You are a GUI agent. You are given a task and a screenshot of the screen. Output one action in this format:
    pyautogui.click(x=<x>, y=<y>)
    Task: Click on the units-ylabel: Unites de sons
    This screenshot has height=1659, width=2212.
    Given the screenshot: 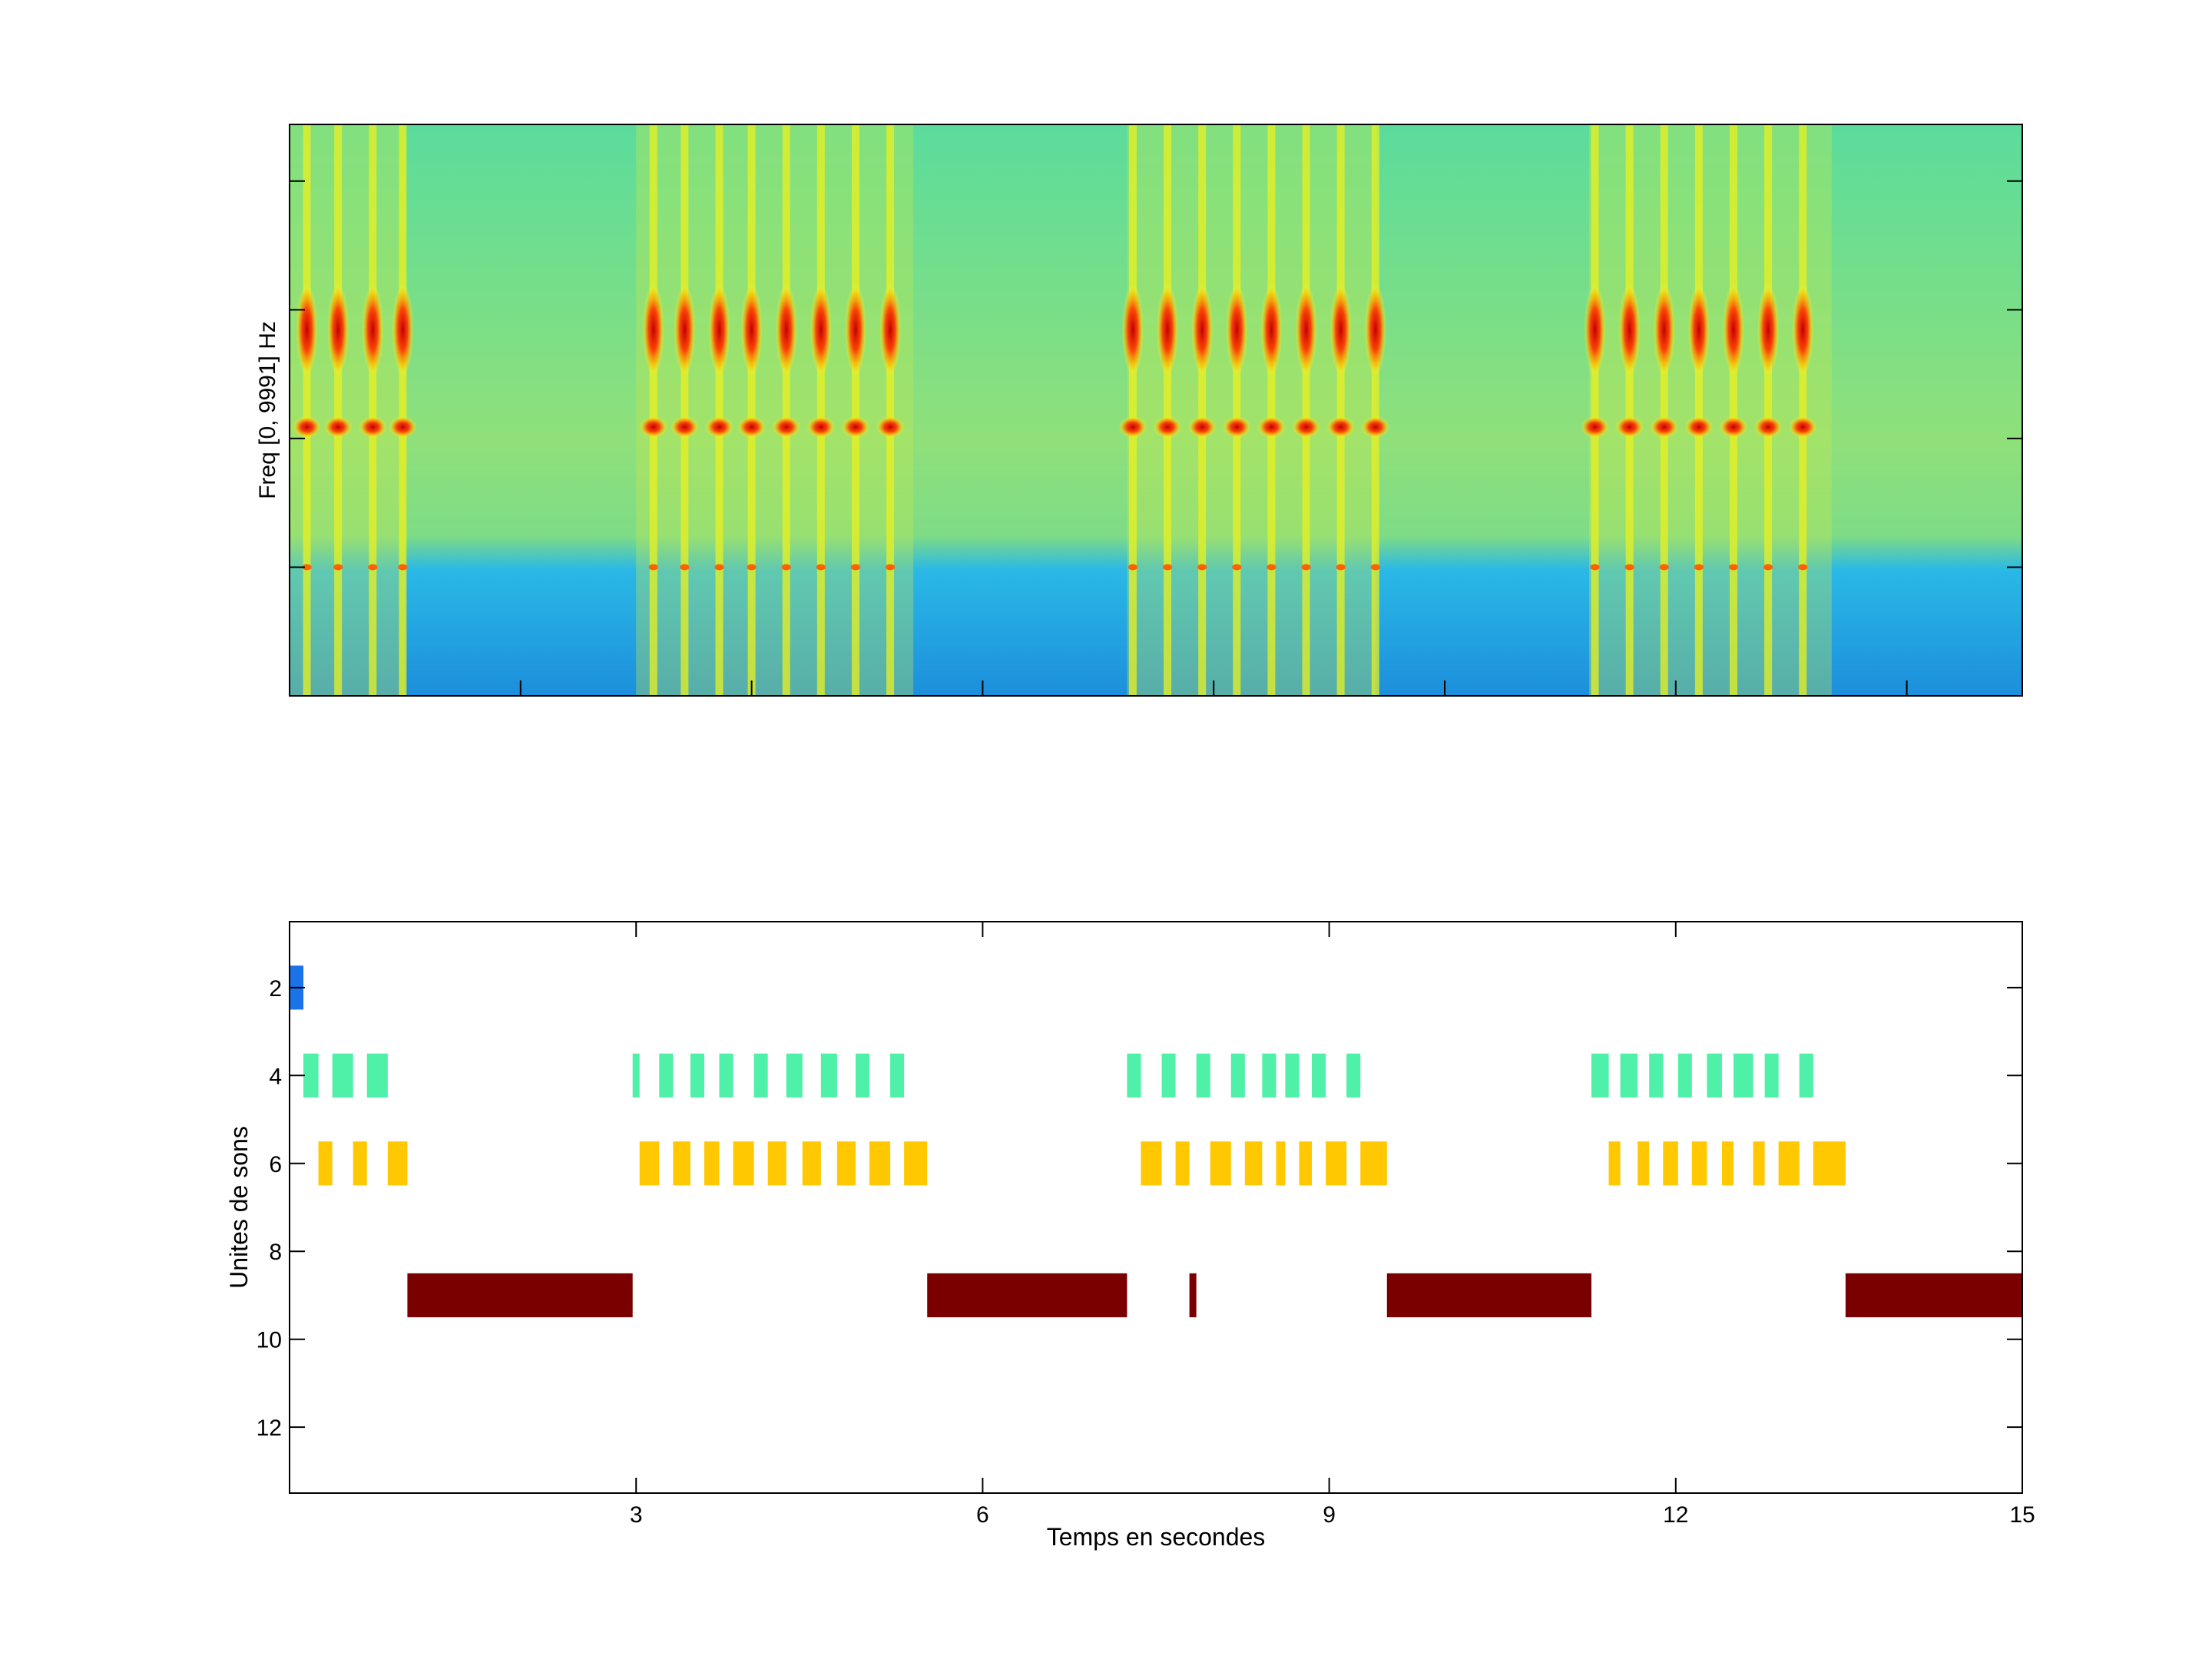 What is the action you would take?
    pyautogui.click(x=239, y=1207)
    